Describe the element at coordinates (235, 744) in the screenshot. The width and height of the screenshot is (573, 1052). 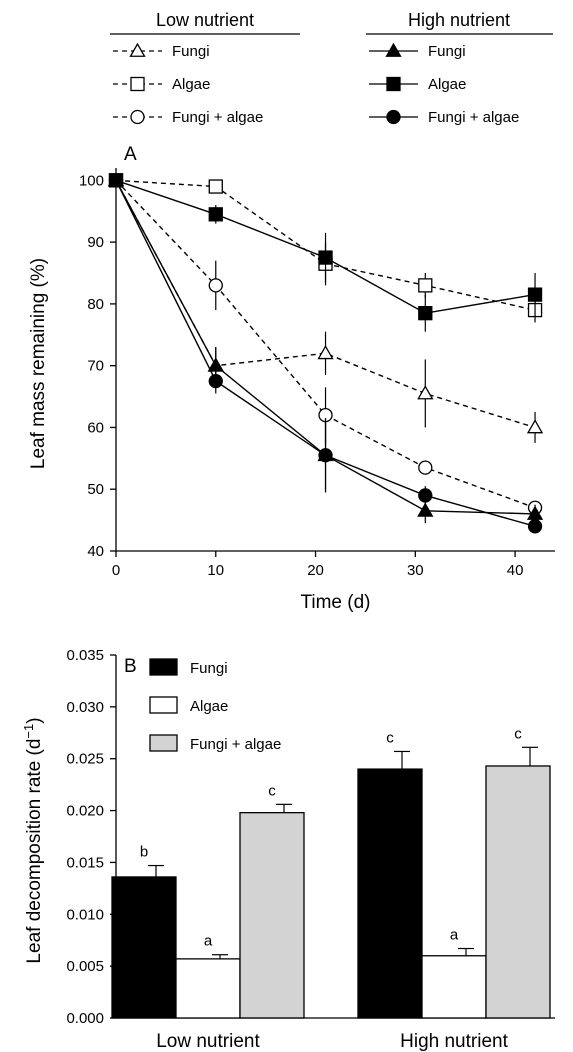
I see `legend-label-fungi-algae: Fungi + algae` at that location.